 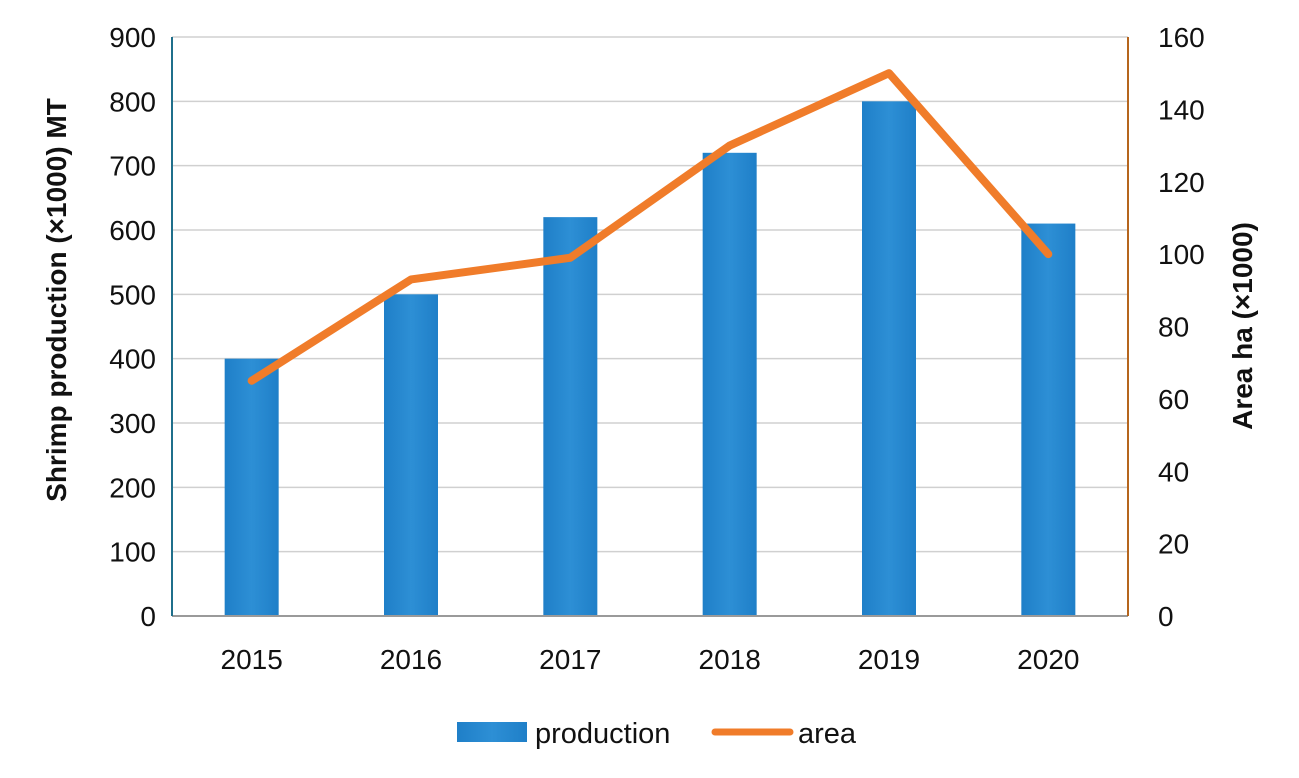 I want to click on legend: production area, so click(x=657, y=734).